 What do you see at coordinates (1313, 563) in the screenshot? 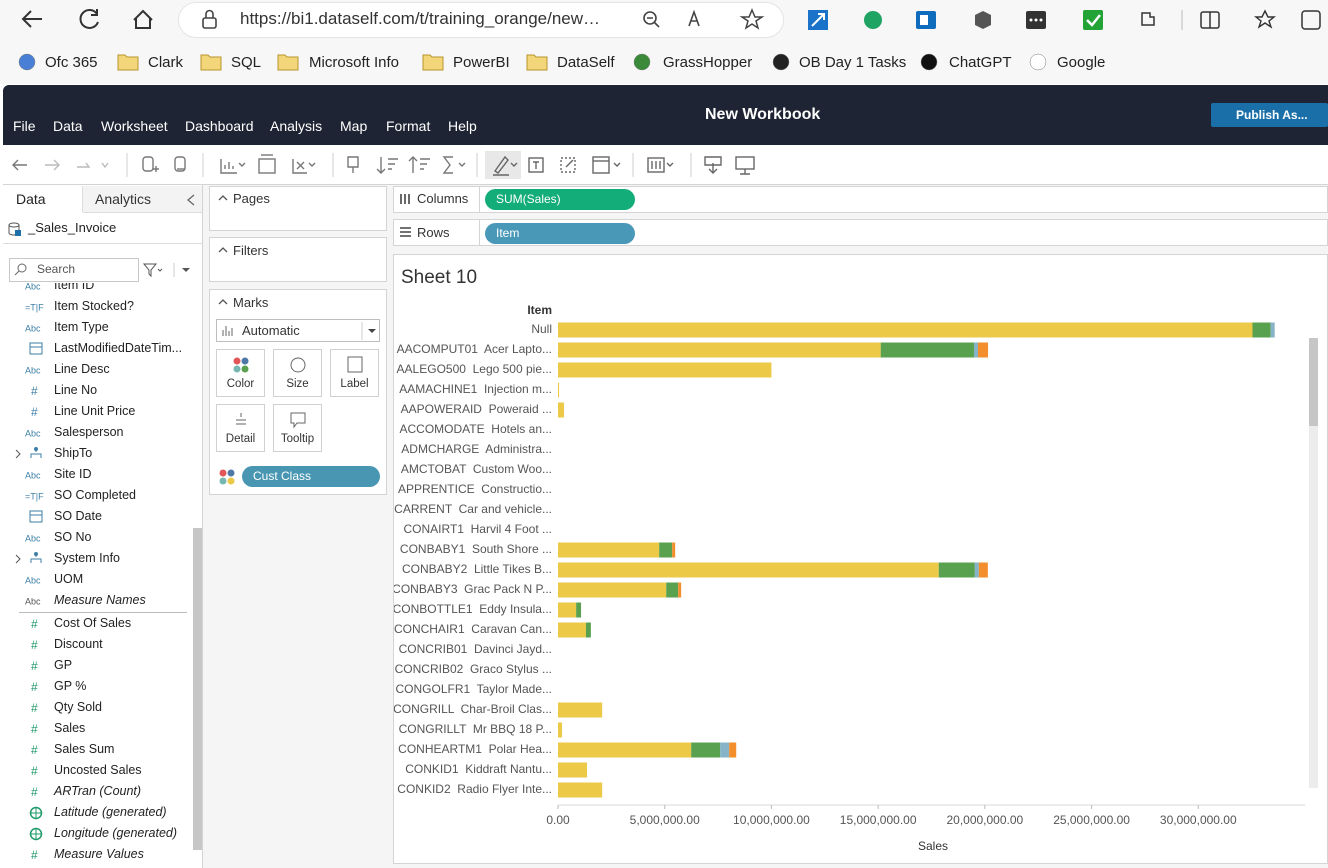
I see `chart-scrollbar` at bounding box center [1313, 563].